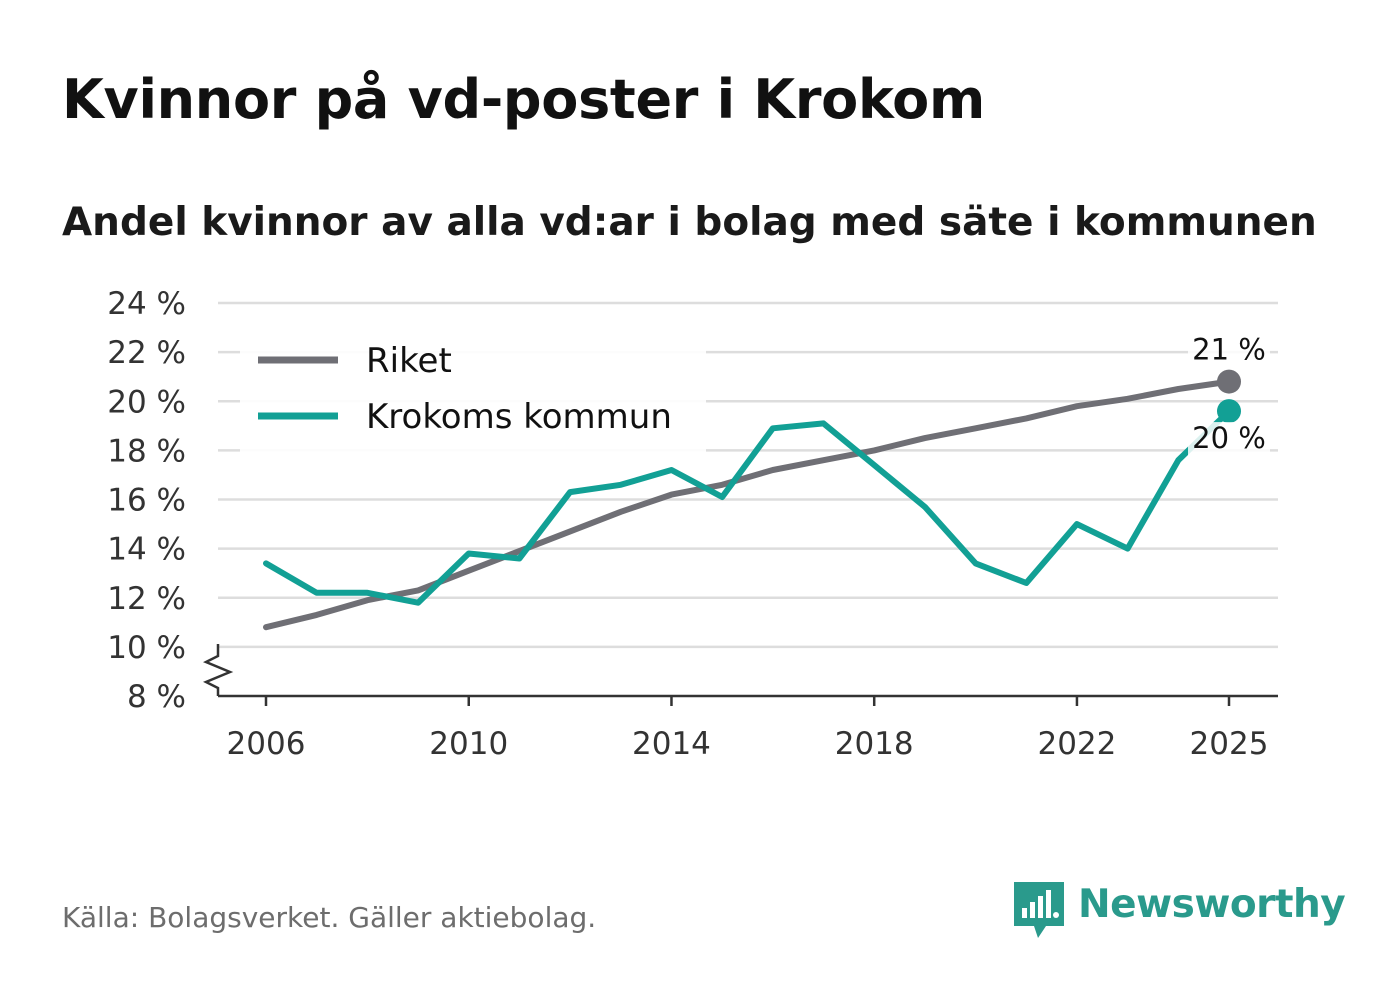 The height and width of the screenshot is (999, 1382). I want to click on legend-background, so click(473, 391).